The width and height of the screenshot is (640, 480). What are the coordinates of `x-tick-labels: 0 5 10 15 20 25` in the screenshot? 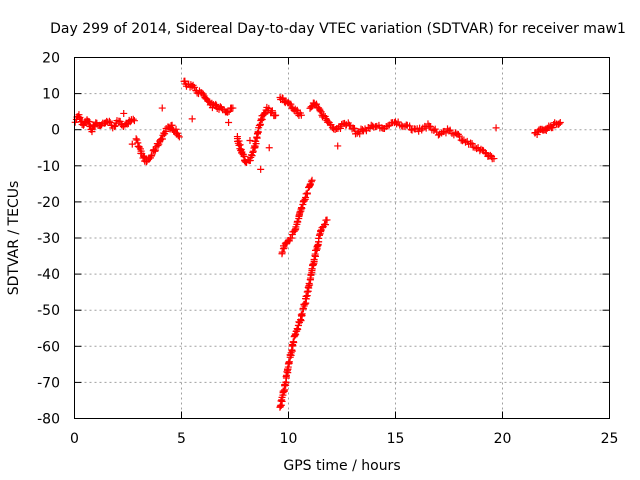 It's located at (344, 439).